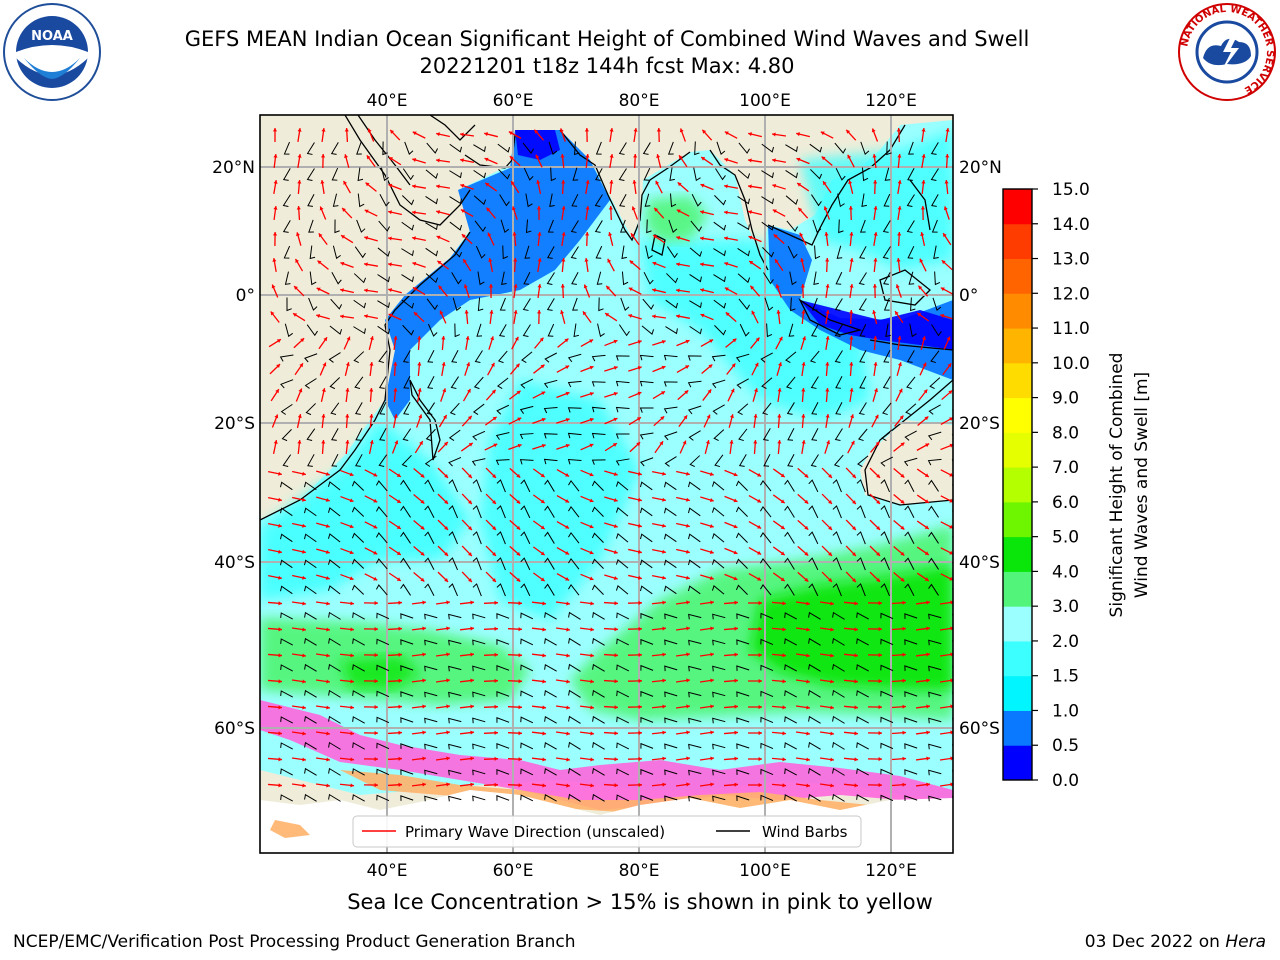 The height and width of the screenshot is (960, 1280). What do you see at coordinates (234, 424) in the screenshot?
I see `left-lat-label-20s: 20°S` at bounding box center [234, 424].